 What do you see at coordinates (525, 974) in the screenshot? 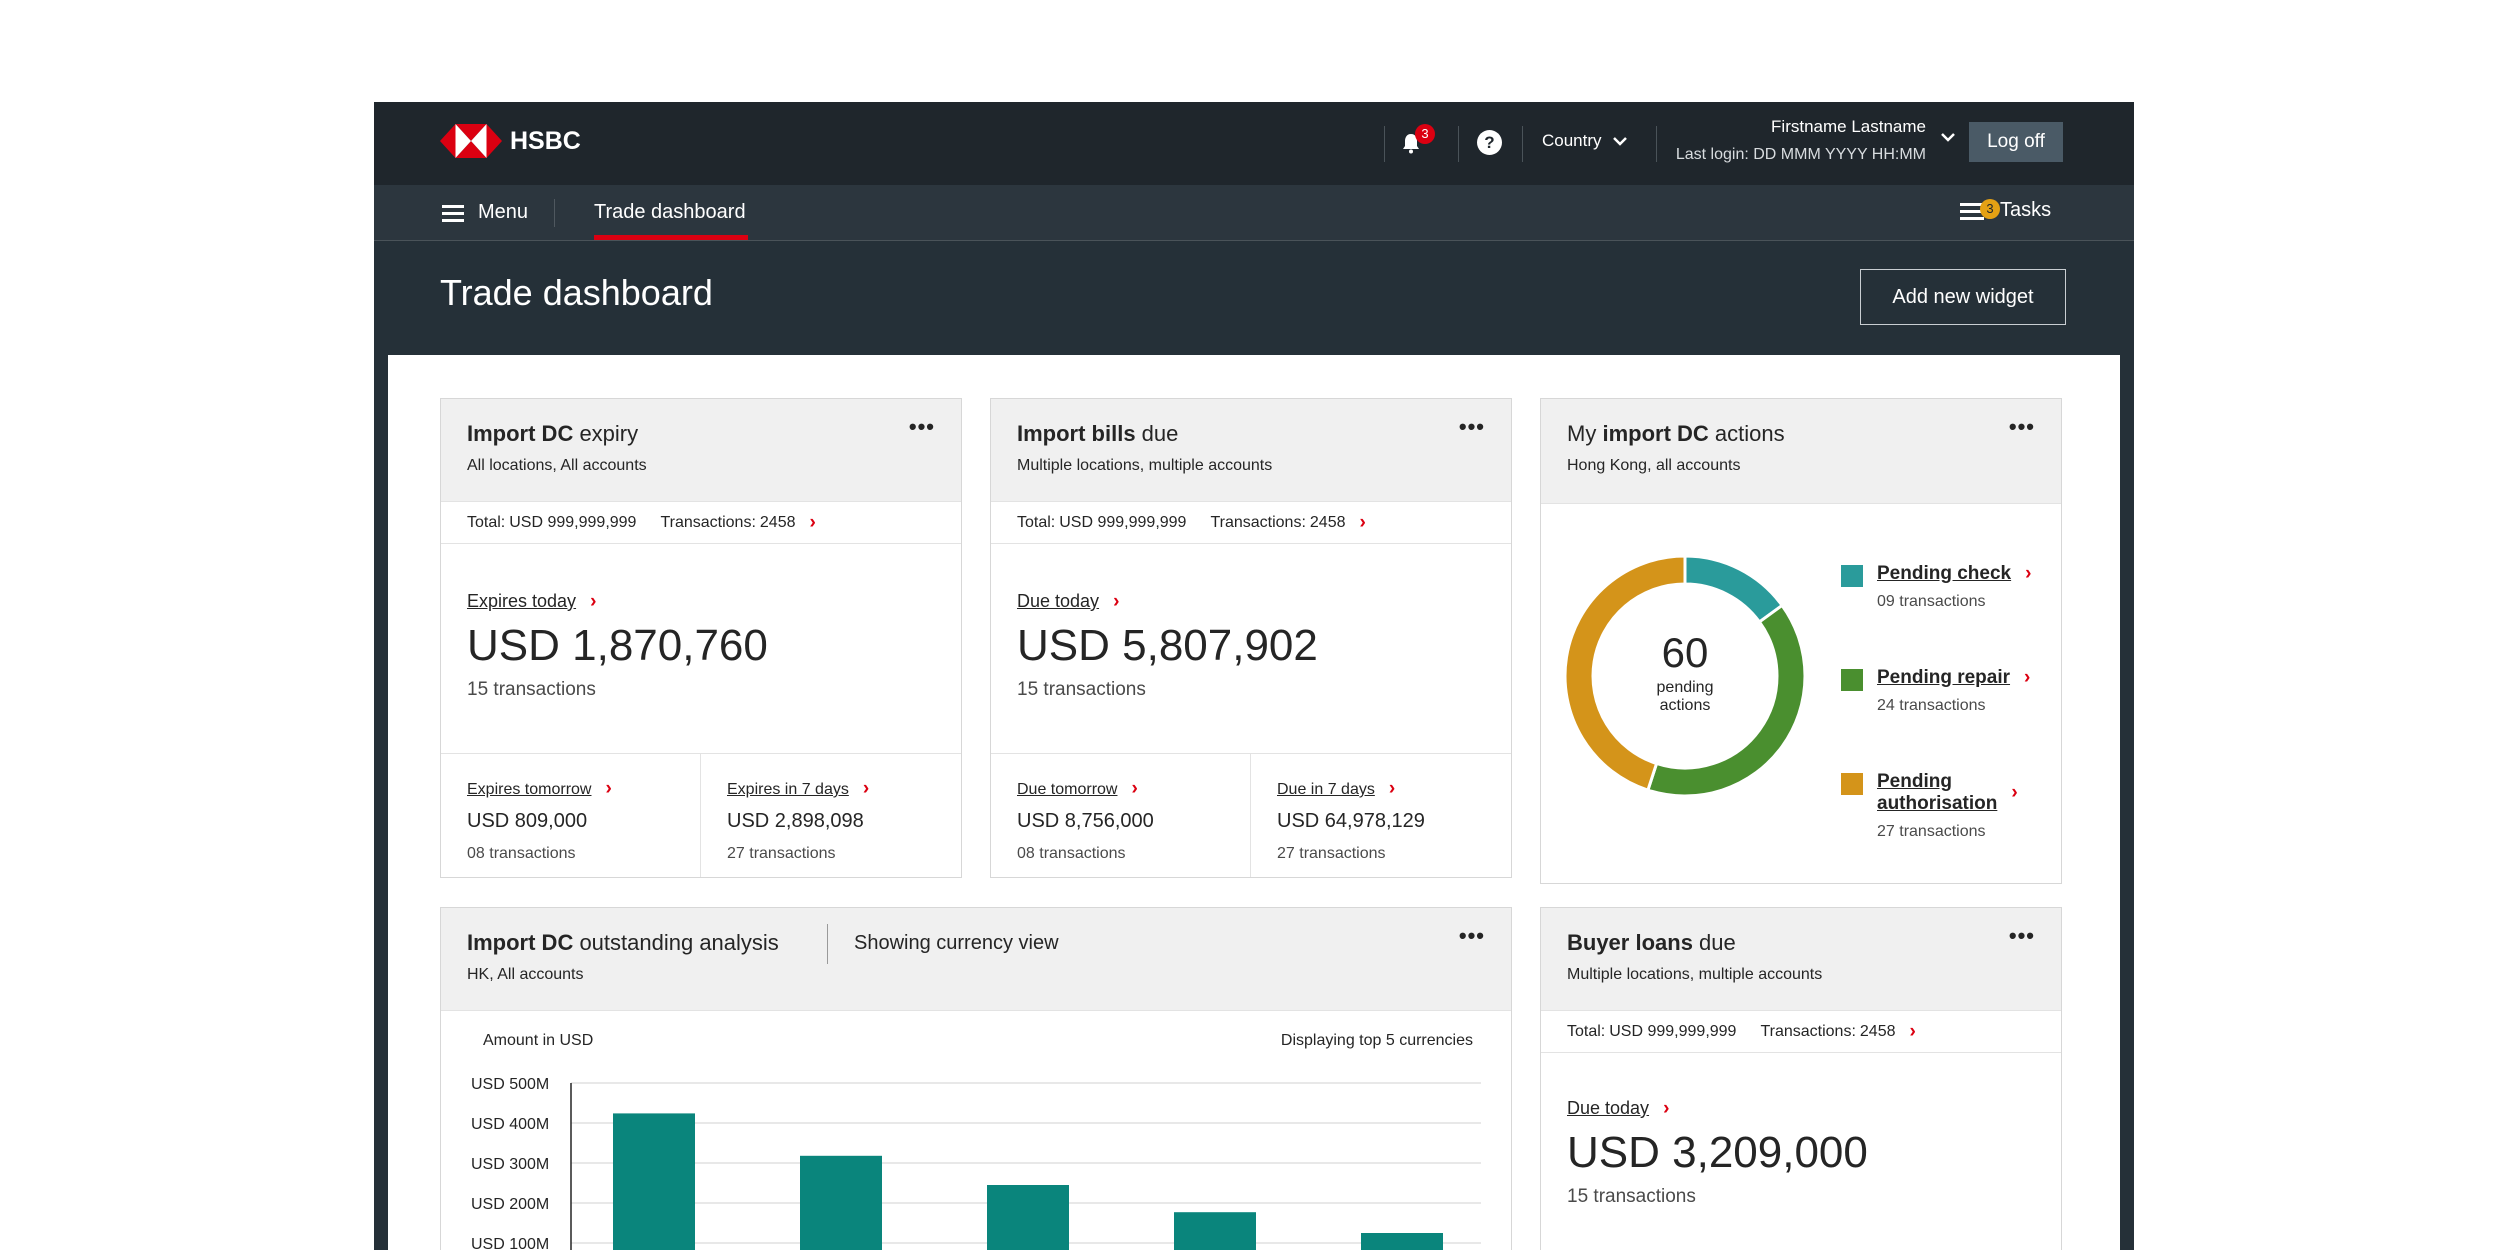
I see `widget-subtitle: HK, All accounts` at bounding box center [525, 974].